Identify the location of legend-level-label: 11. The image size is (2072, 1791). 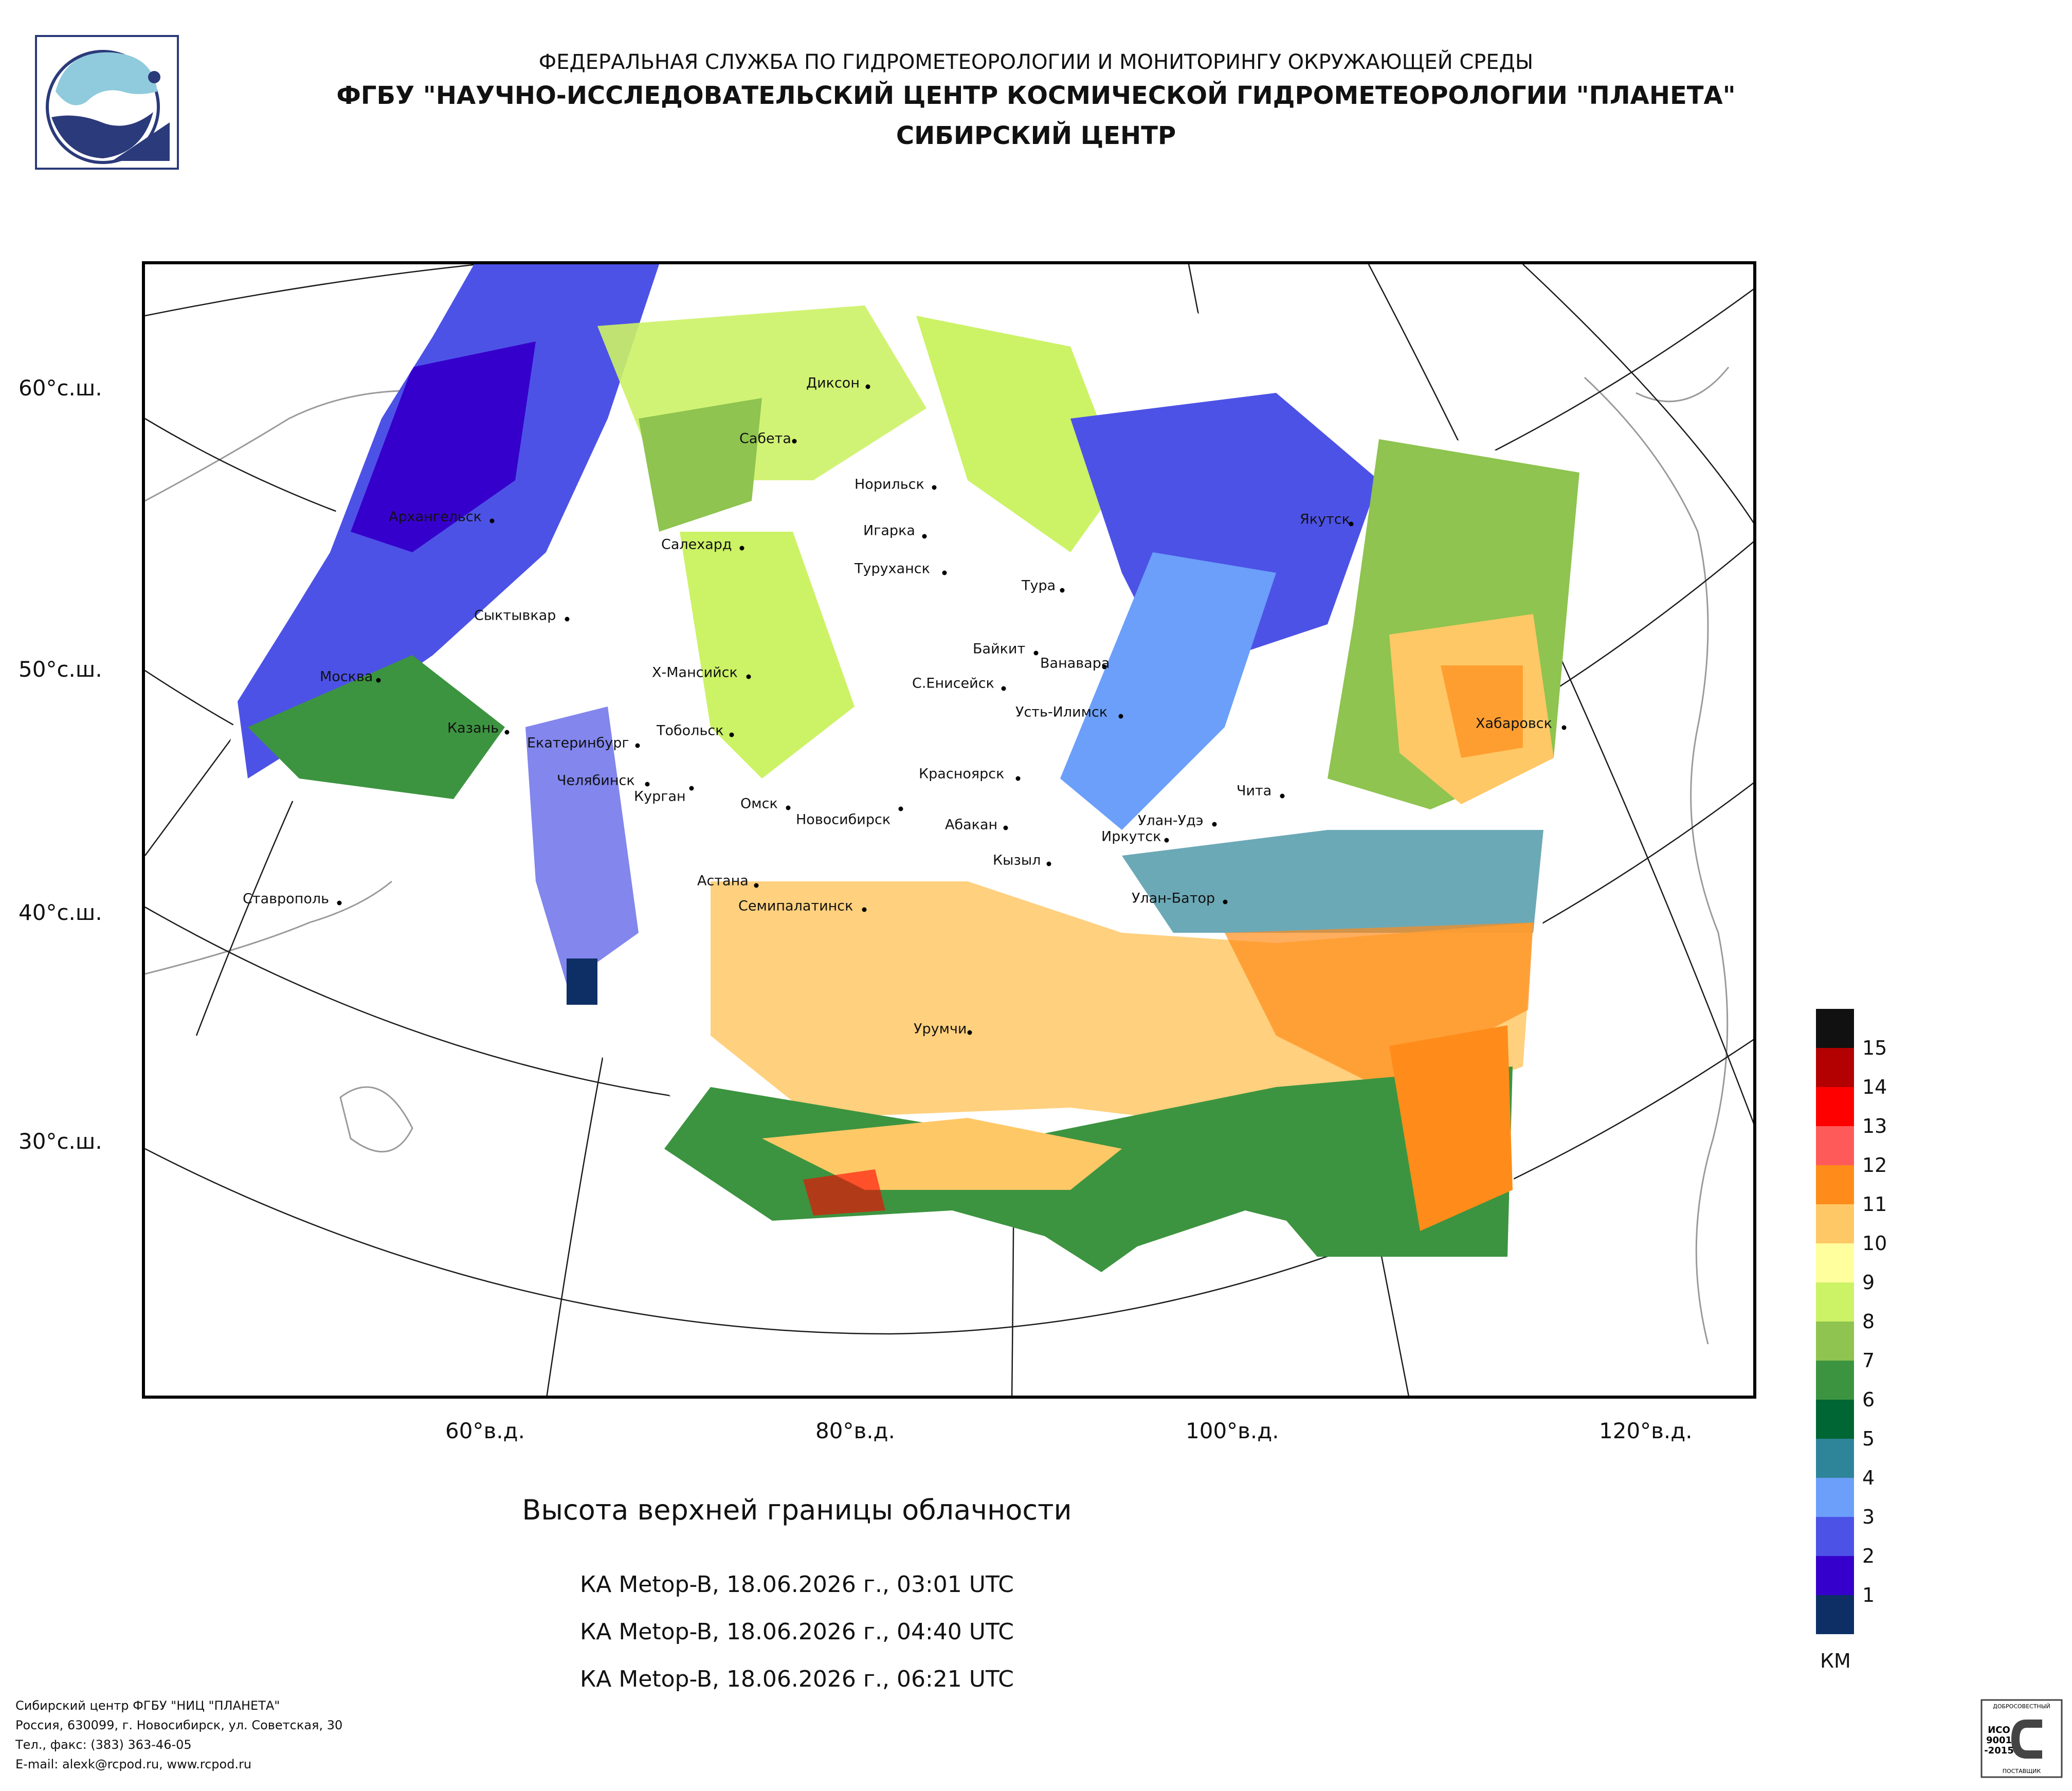
(1874, 1205).